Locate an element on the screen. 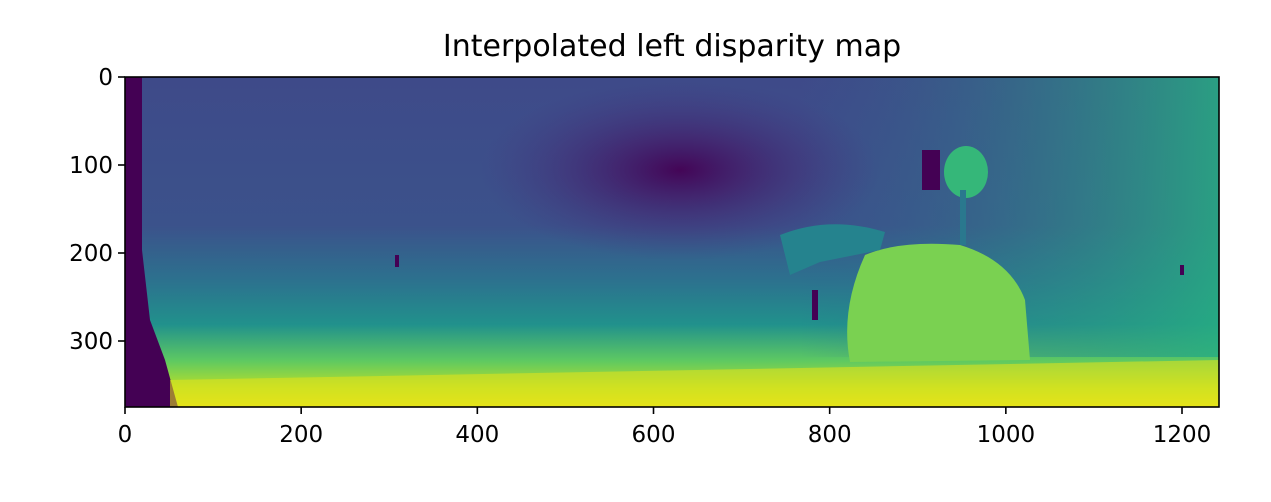 This screenshot has height=502, width=1271. disparity-car-region is located at coordinates (938, 302).